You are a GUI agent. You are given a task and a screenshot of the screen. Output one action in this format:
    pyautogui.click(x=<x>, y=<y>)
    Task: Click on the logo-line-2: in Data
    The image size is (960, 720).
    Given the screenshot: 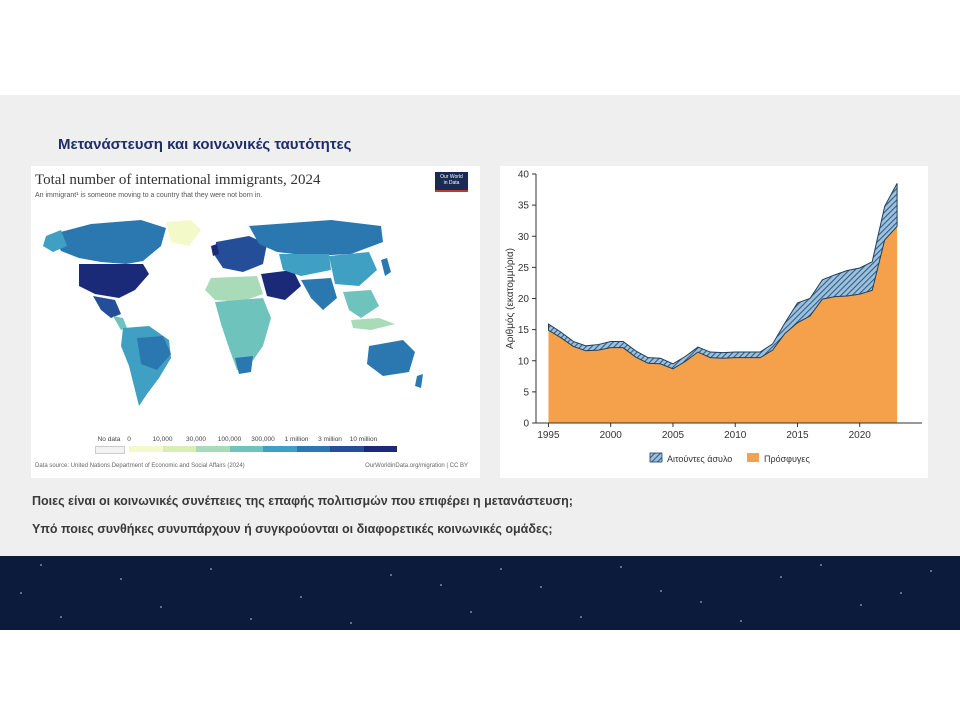 What is the action you would take?
    pyautogui.click(x=451, y=183)
    